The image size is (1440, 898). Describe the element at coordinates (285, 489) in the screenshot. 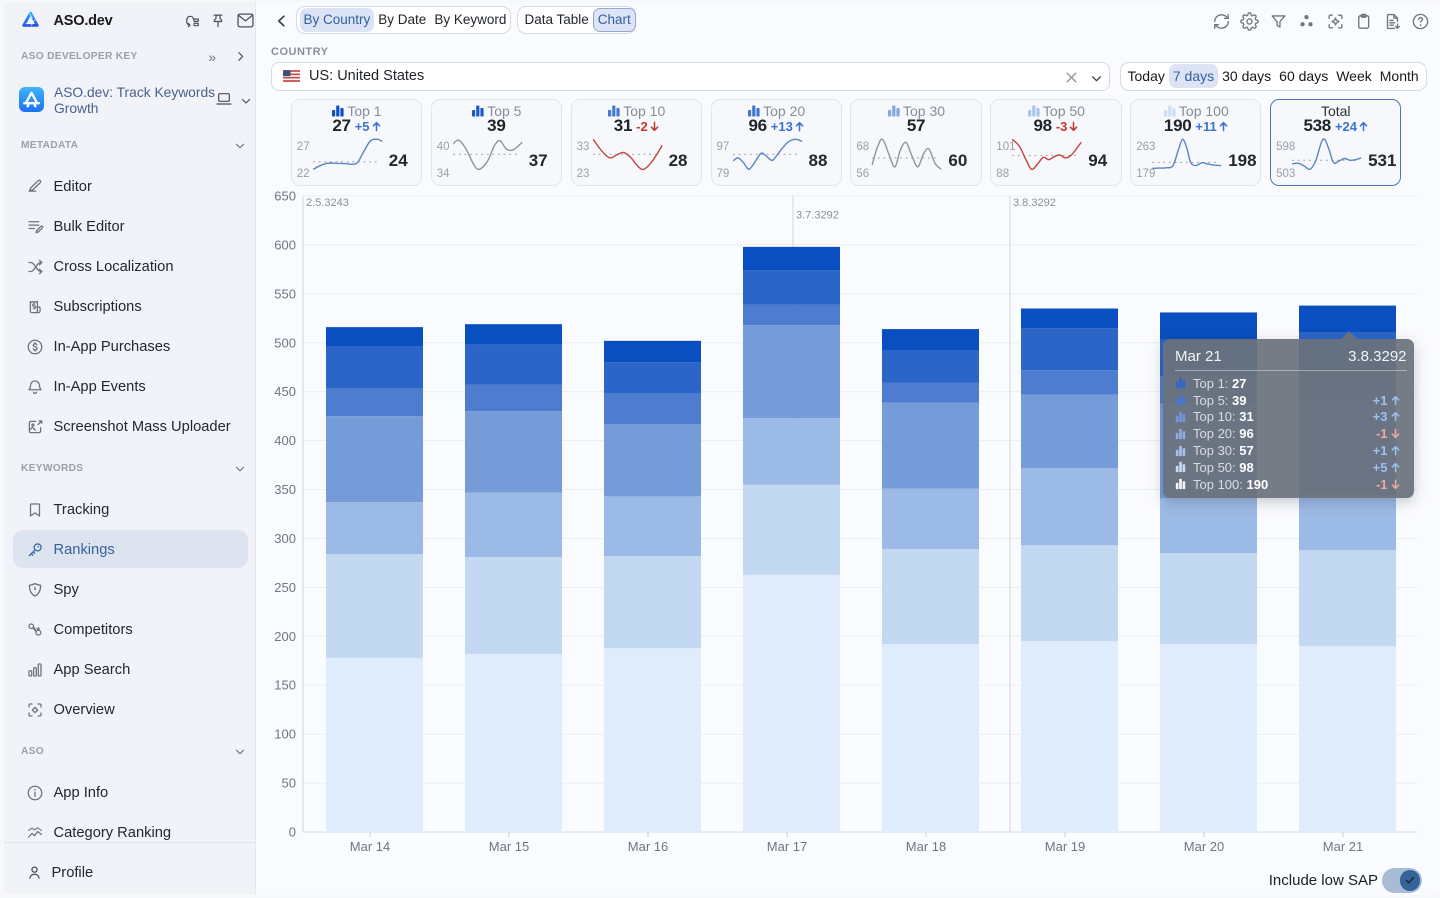

I see `svg-text: 350` at that location.